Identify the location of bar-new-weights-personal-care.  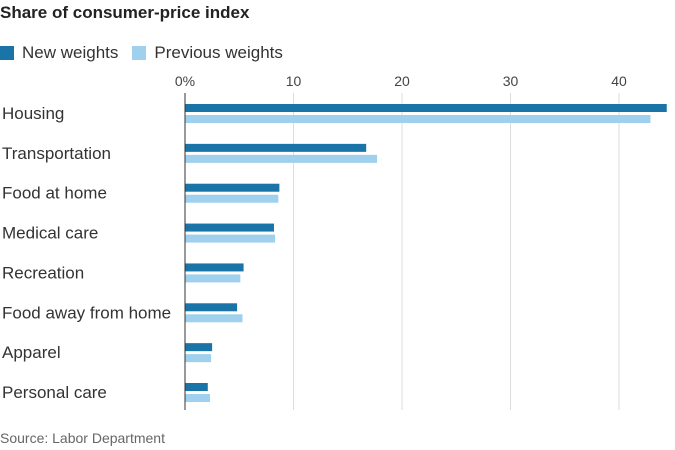
(196, 386).